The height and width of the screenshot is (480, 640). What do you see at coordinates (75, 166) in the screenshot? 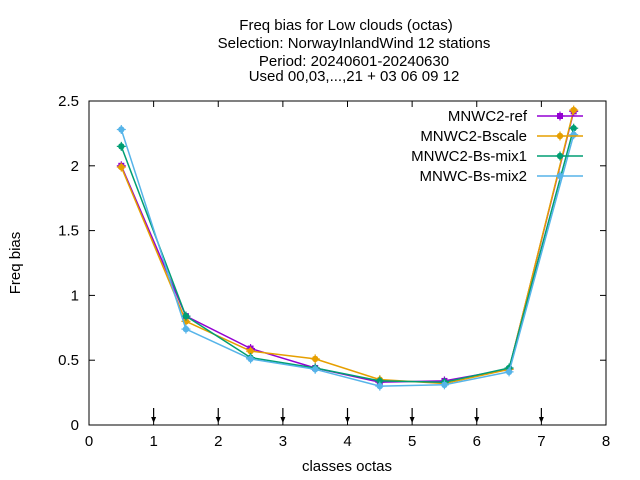
I see `y-tick-label: 2` at bounding box center [75, 166].